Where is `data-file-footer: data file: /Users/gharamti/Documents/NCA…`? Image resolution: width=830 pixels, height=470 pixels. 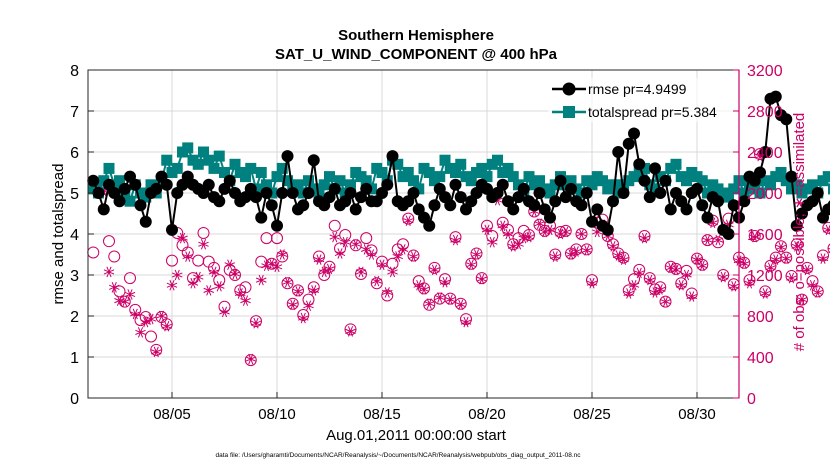
data-file-footer: data file: /Users/gharamti/Documents/NCA… is located at coordinates (399, 455).